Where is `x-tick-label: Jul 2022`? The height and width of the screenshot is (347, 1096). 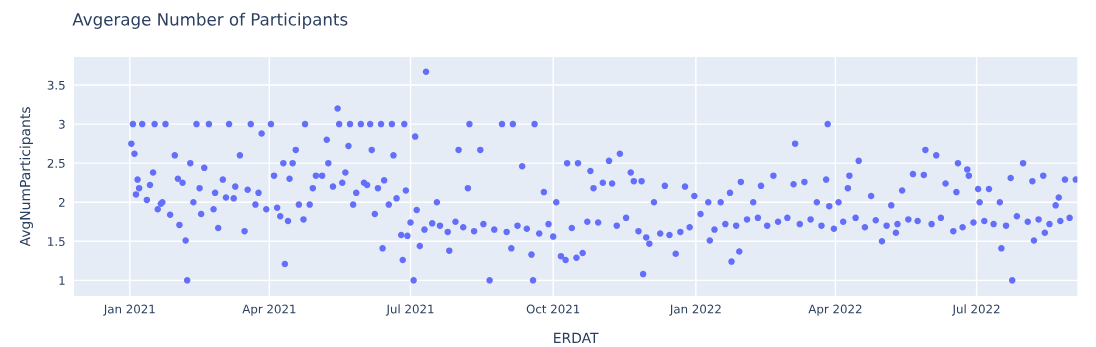 x-tick-label: Jul 2022 is located at coordinates (975, 310).